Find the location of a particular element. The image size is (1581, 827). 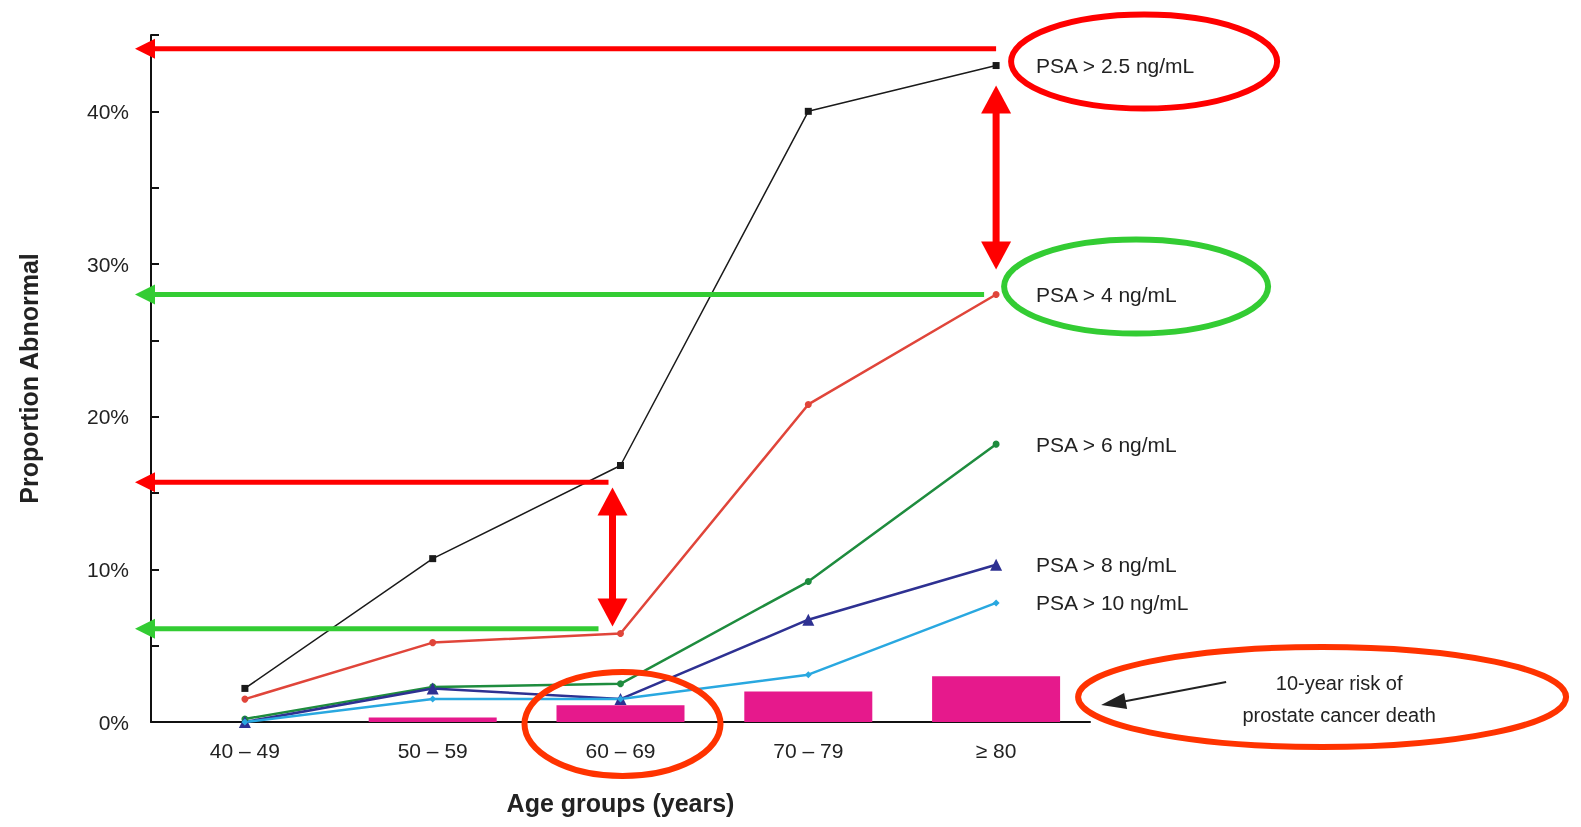

y-tick-label: 20% is located at coordinates (107, 417).